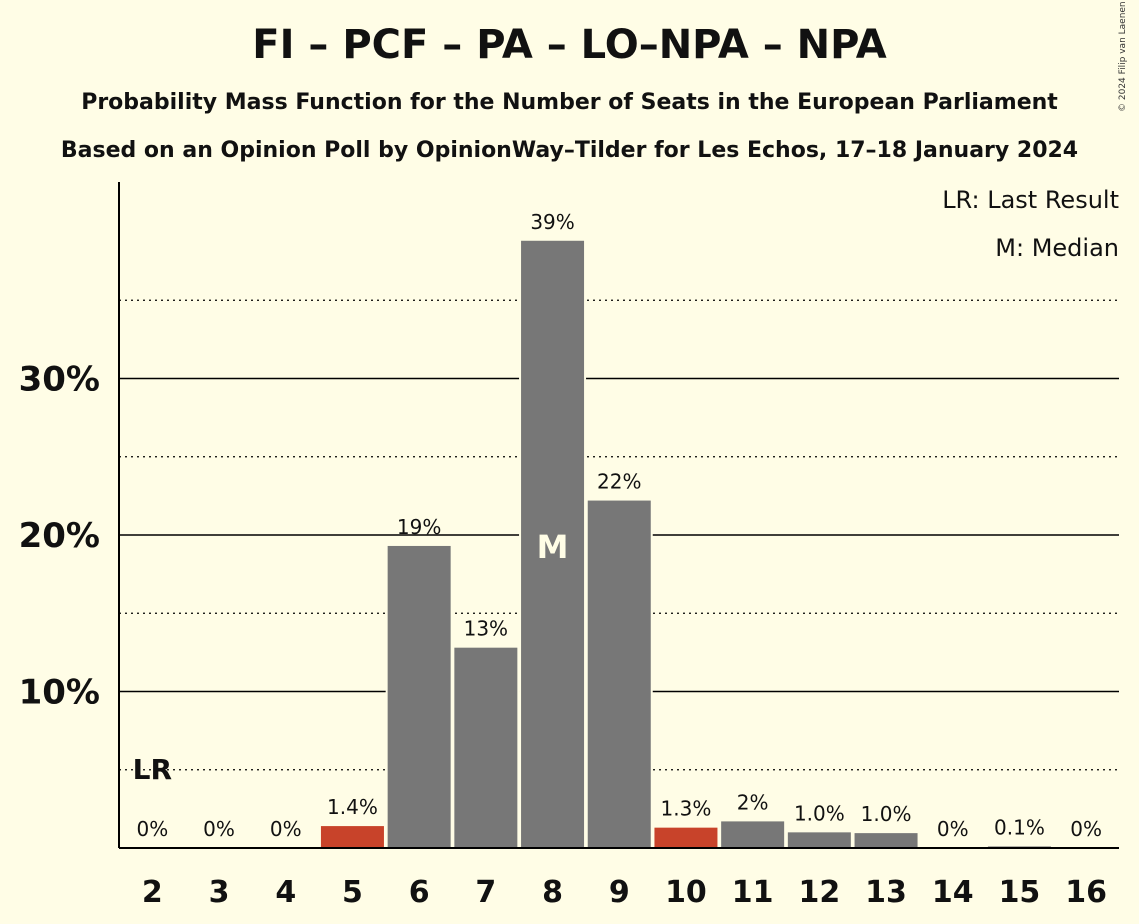 This screenshot has height=924, width=1139. I want to click on x-tick-label: 16, so click(1086, 892).